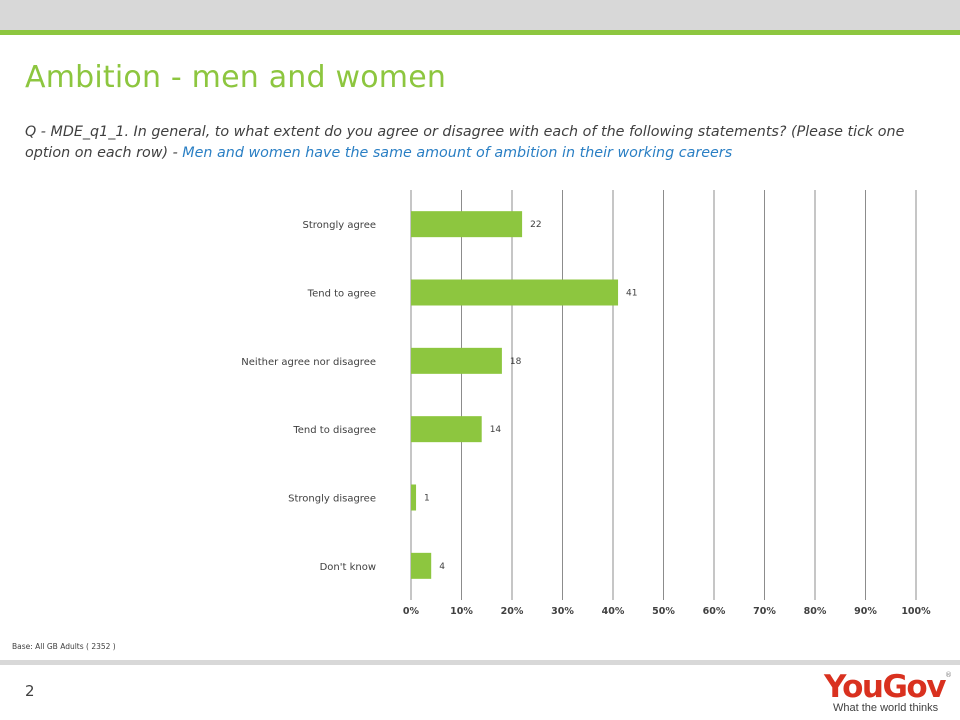 This screenshot has height=720, width=960. I want to click on x-tick-label: 0%, so click(411, 611).